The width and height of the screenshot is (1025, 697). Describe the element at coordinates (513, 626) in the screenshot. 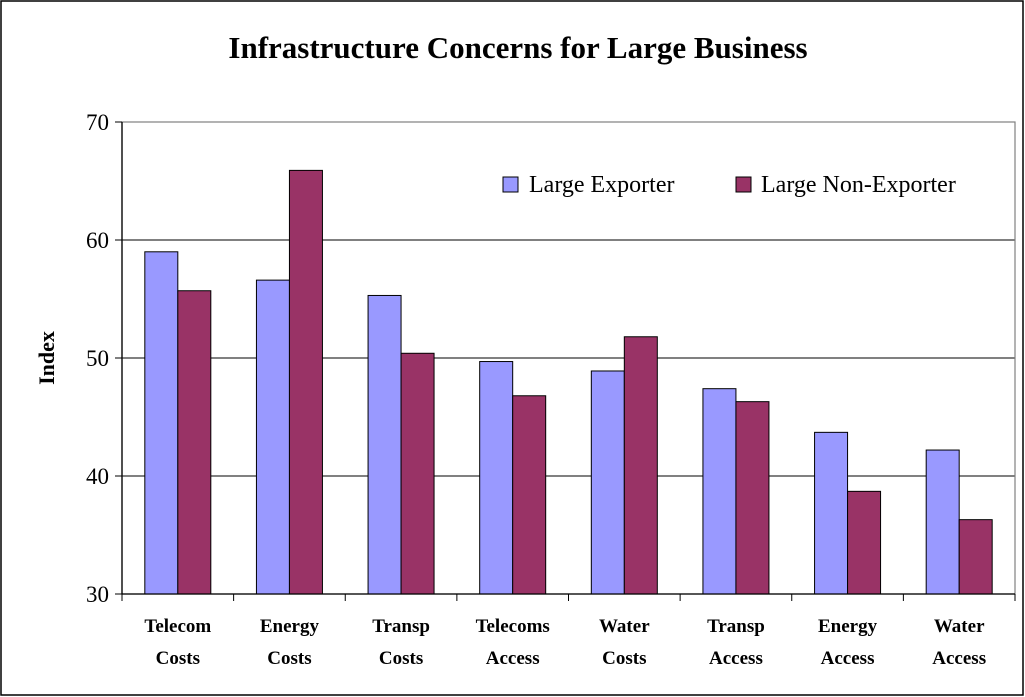

I see `x-tick-label: Telecoms` at that location.